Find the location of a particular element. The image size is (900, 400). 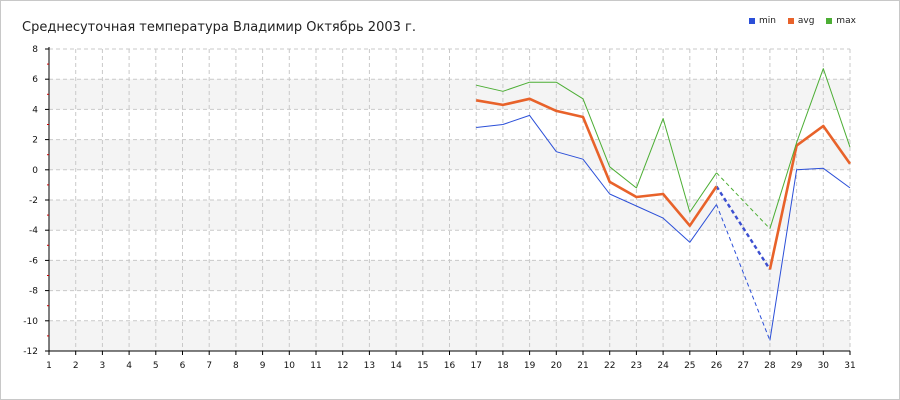

series-gap-line-min is located at coordinates (743, 272).